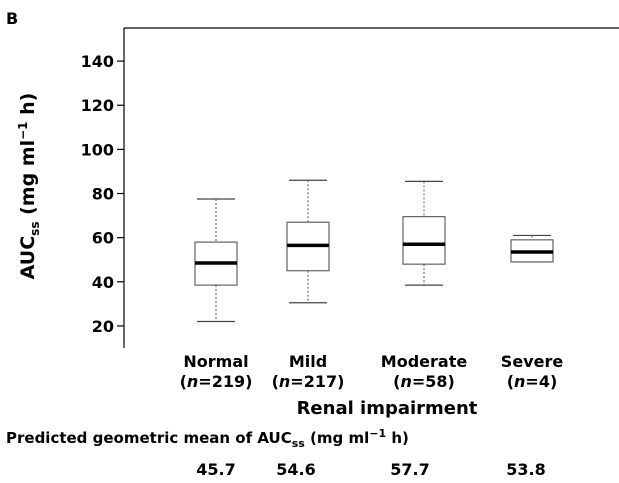 The width and height of the screenshot is (619, 483). I want to click on category-n-label: (n=58), so click(424, 381).